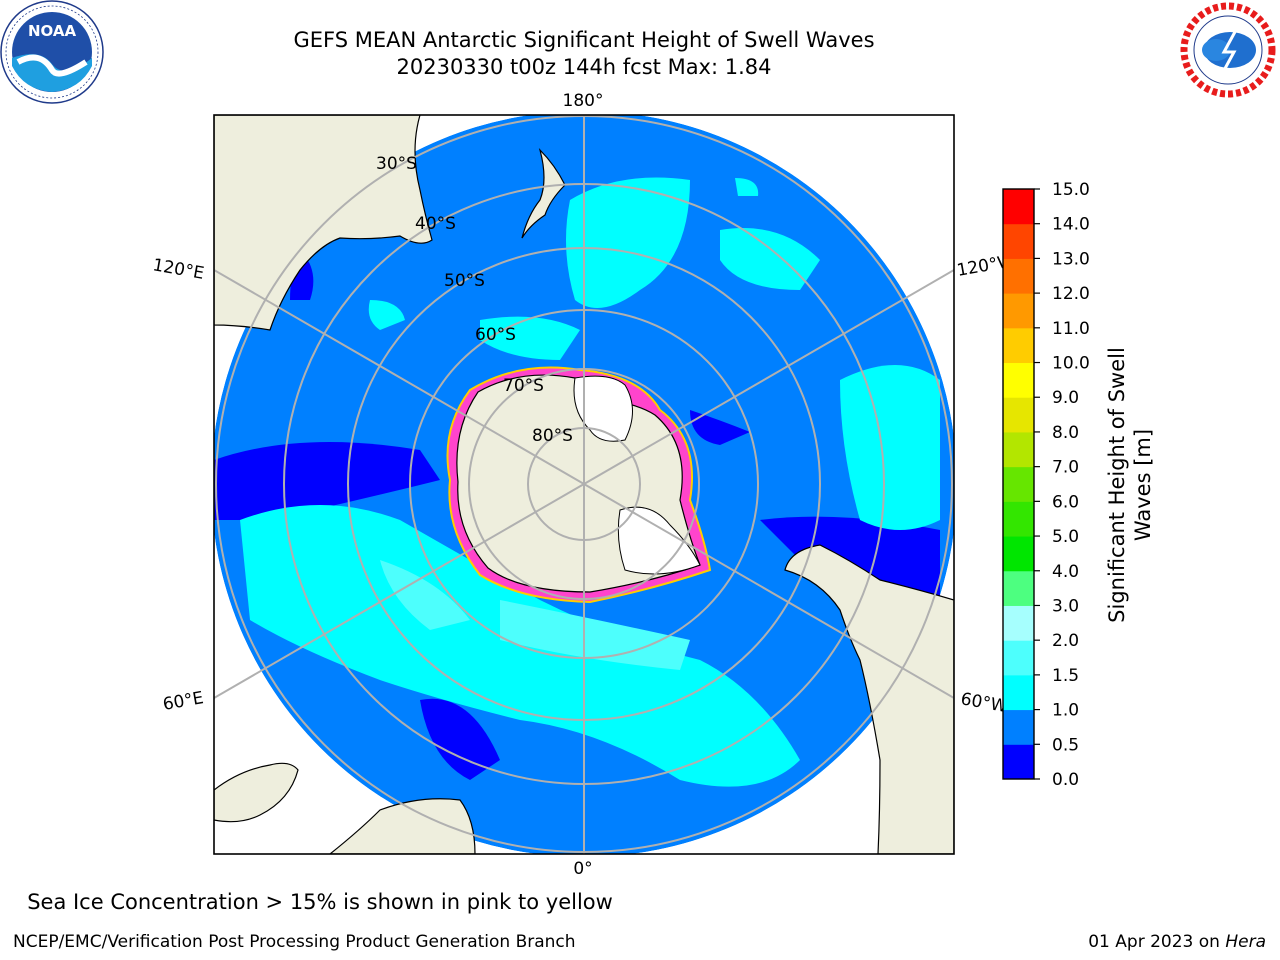  Describe the element at coordinates (52, 31) in the screenshot. I see `noaa-logo-text: NOAA` at that location.